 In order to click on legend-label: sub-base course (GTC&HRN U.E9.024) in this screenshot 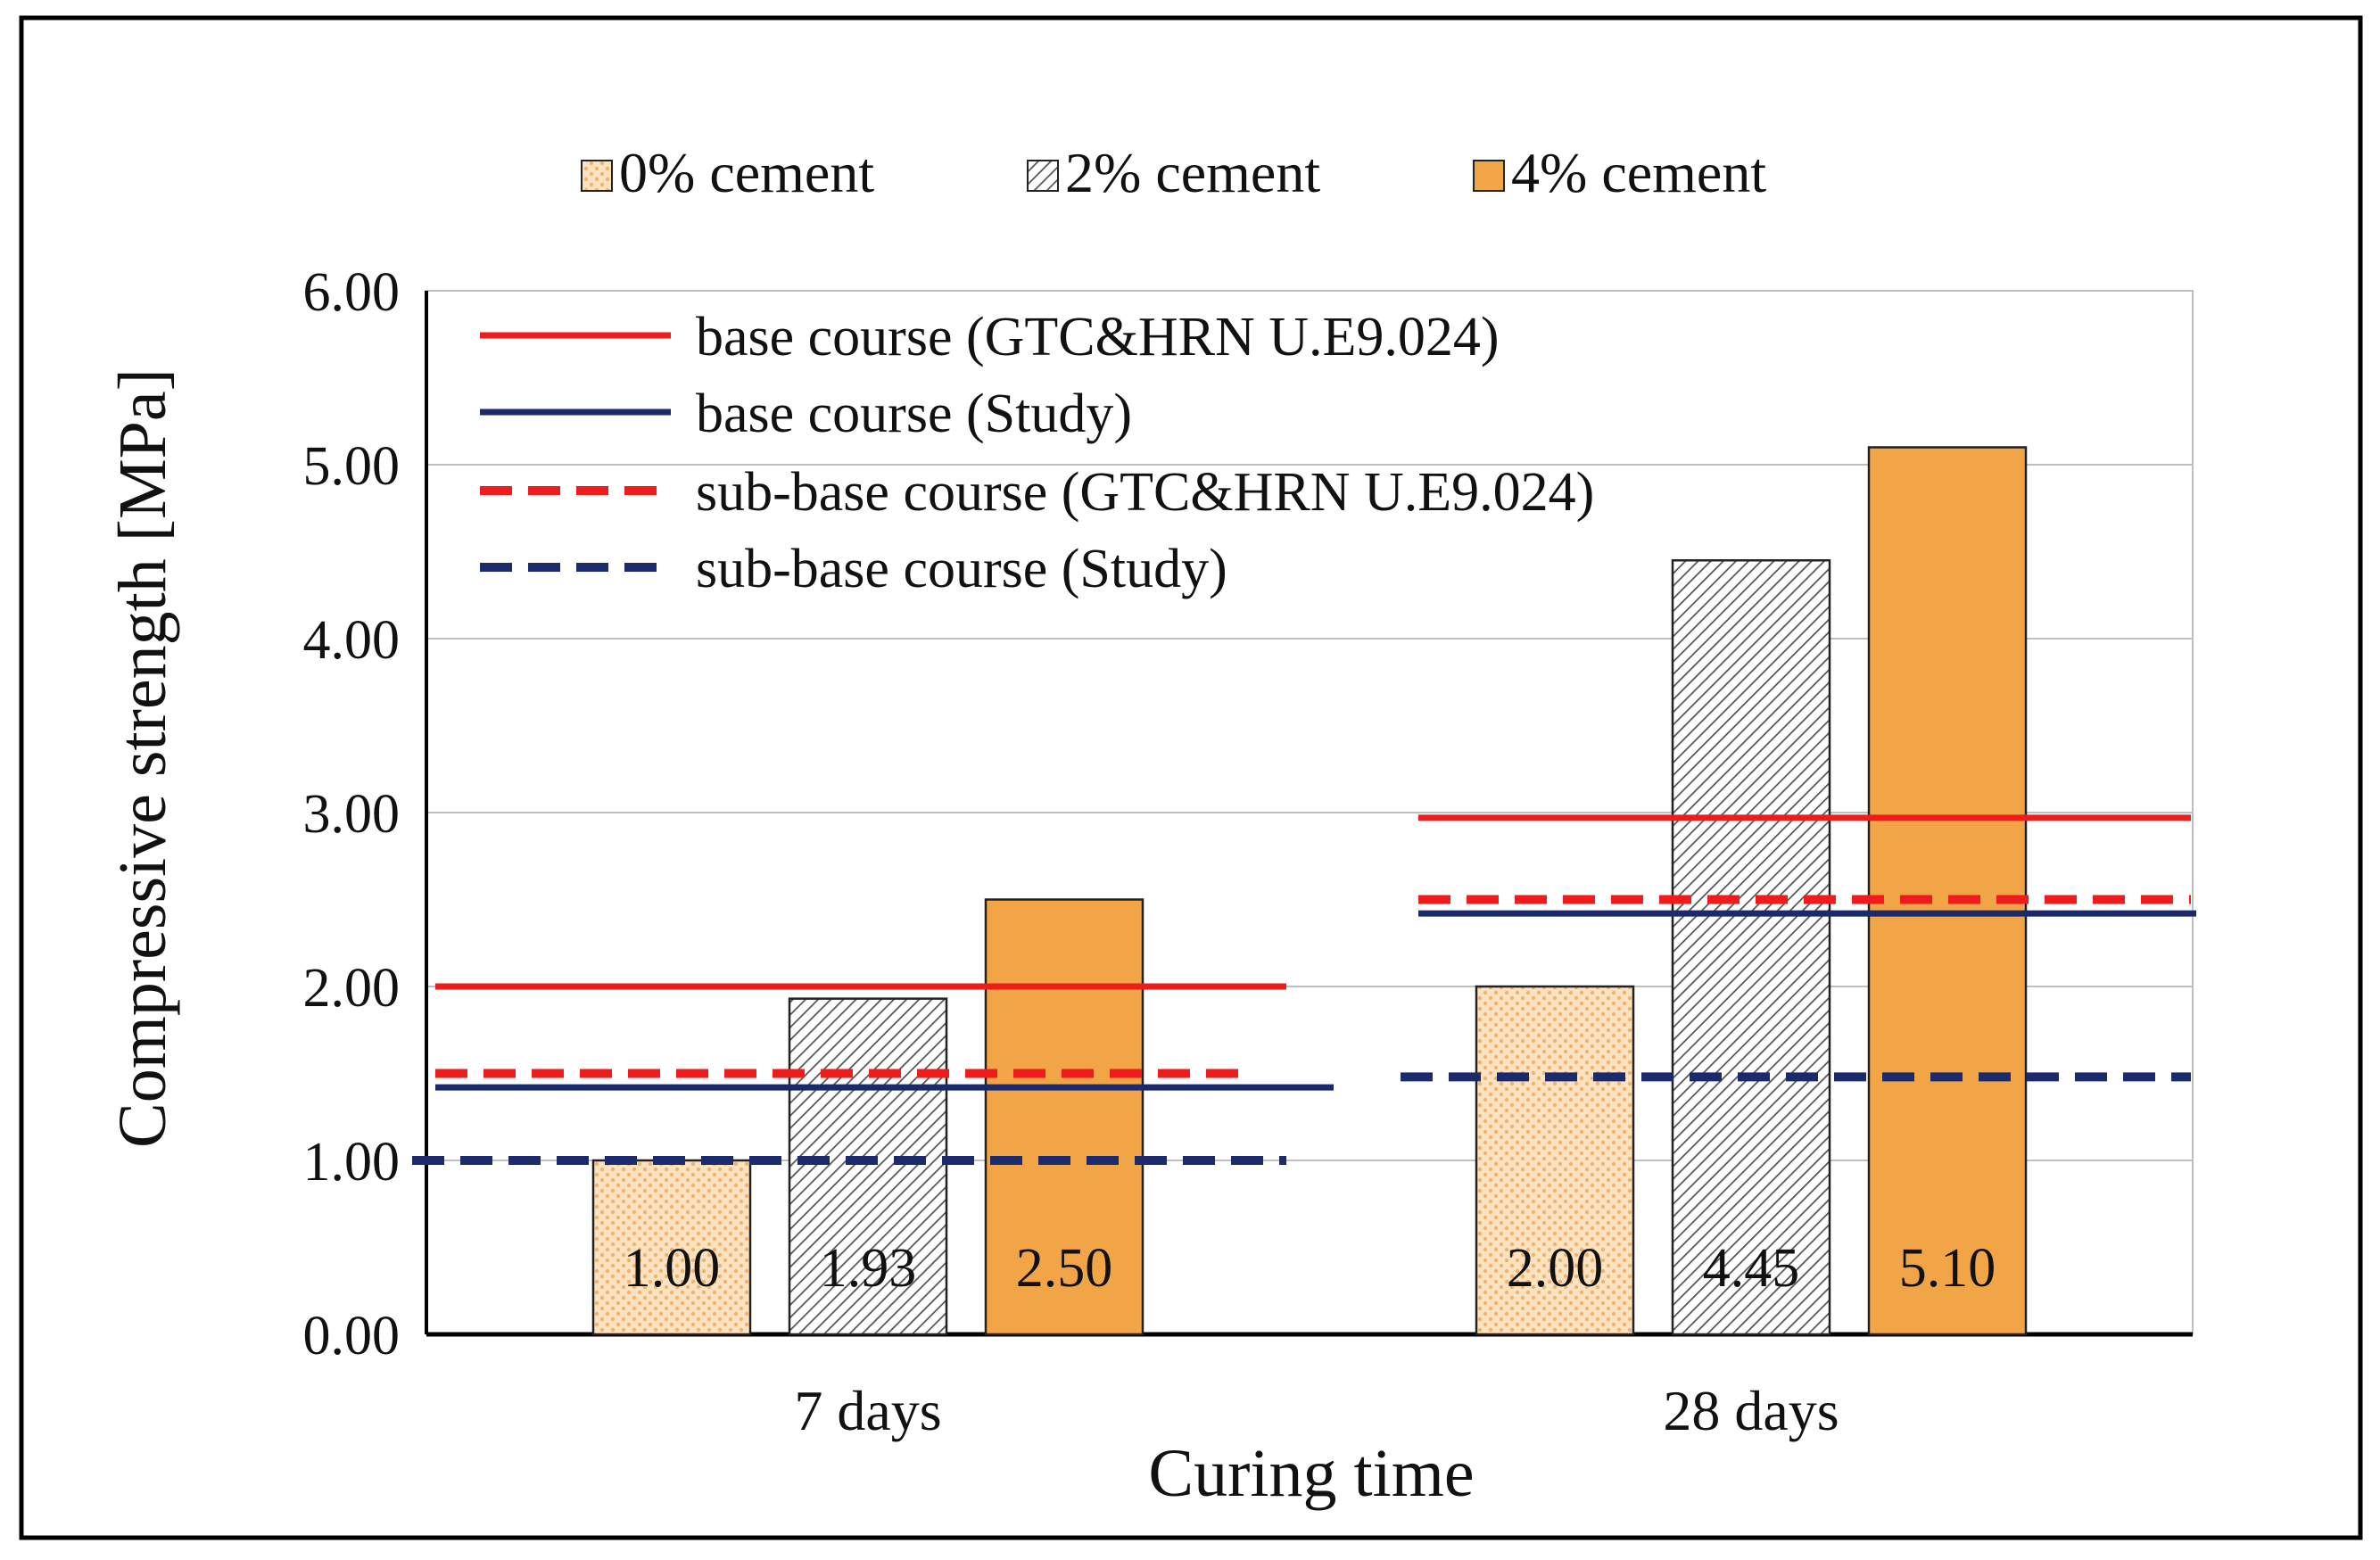, I will do `click(1145, 493)`.